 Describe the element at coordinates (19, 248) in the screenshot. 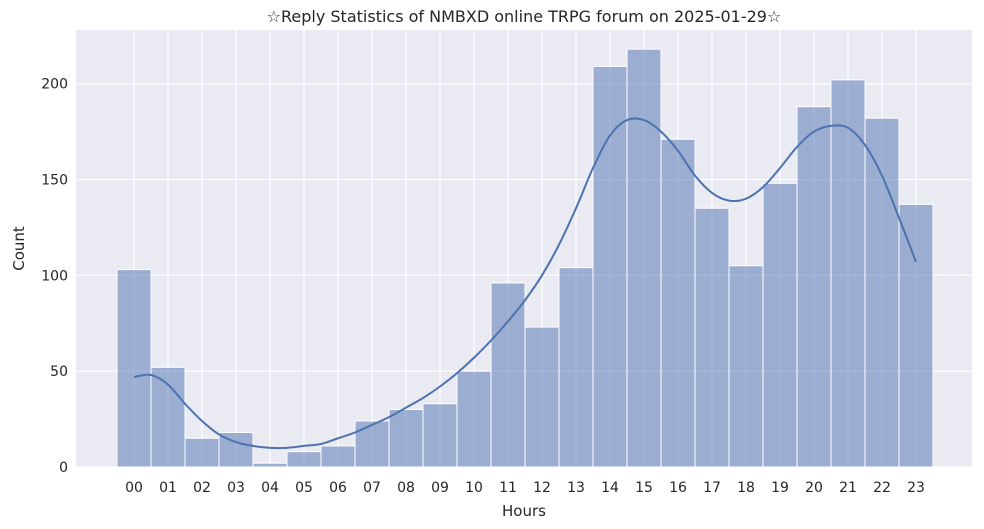

I see `y-axis-label: Count` at that location.